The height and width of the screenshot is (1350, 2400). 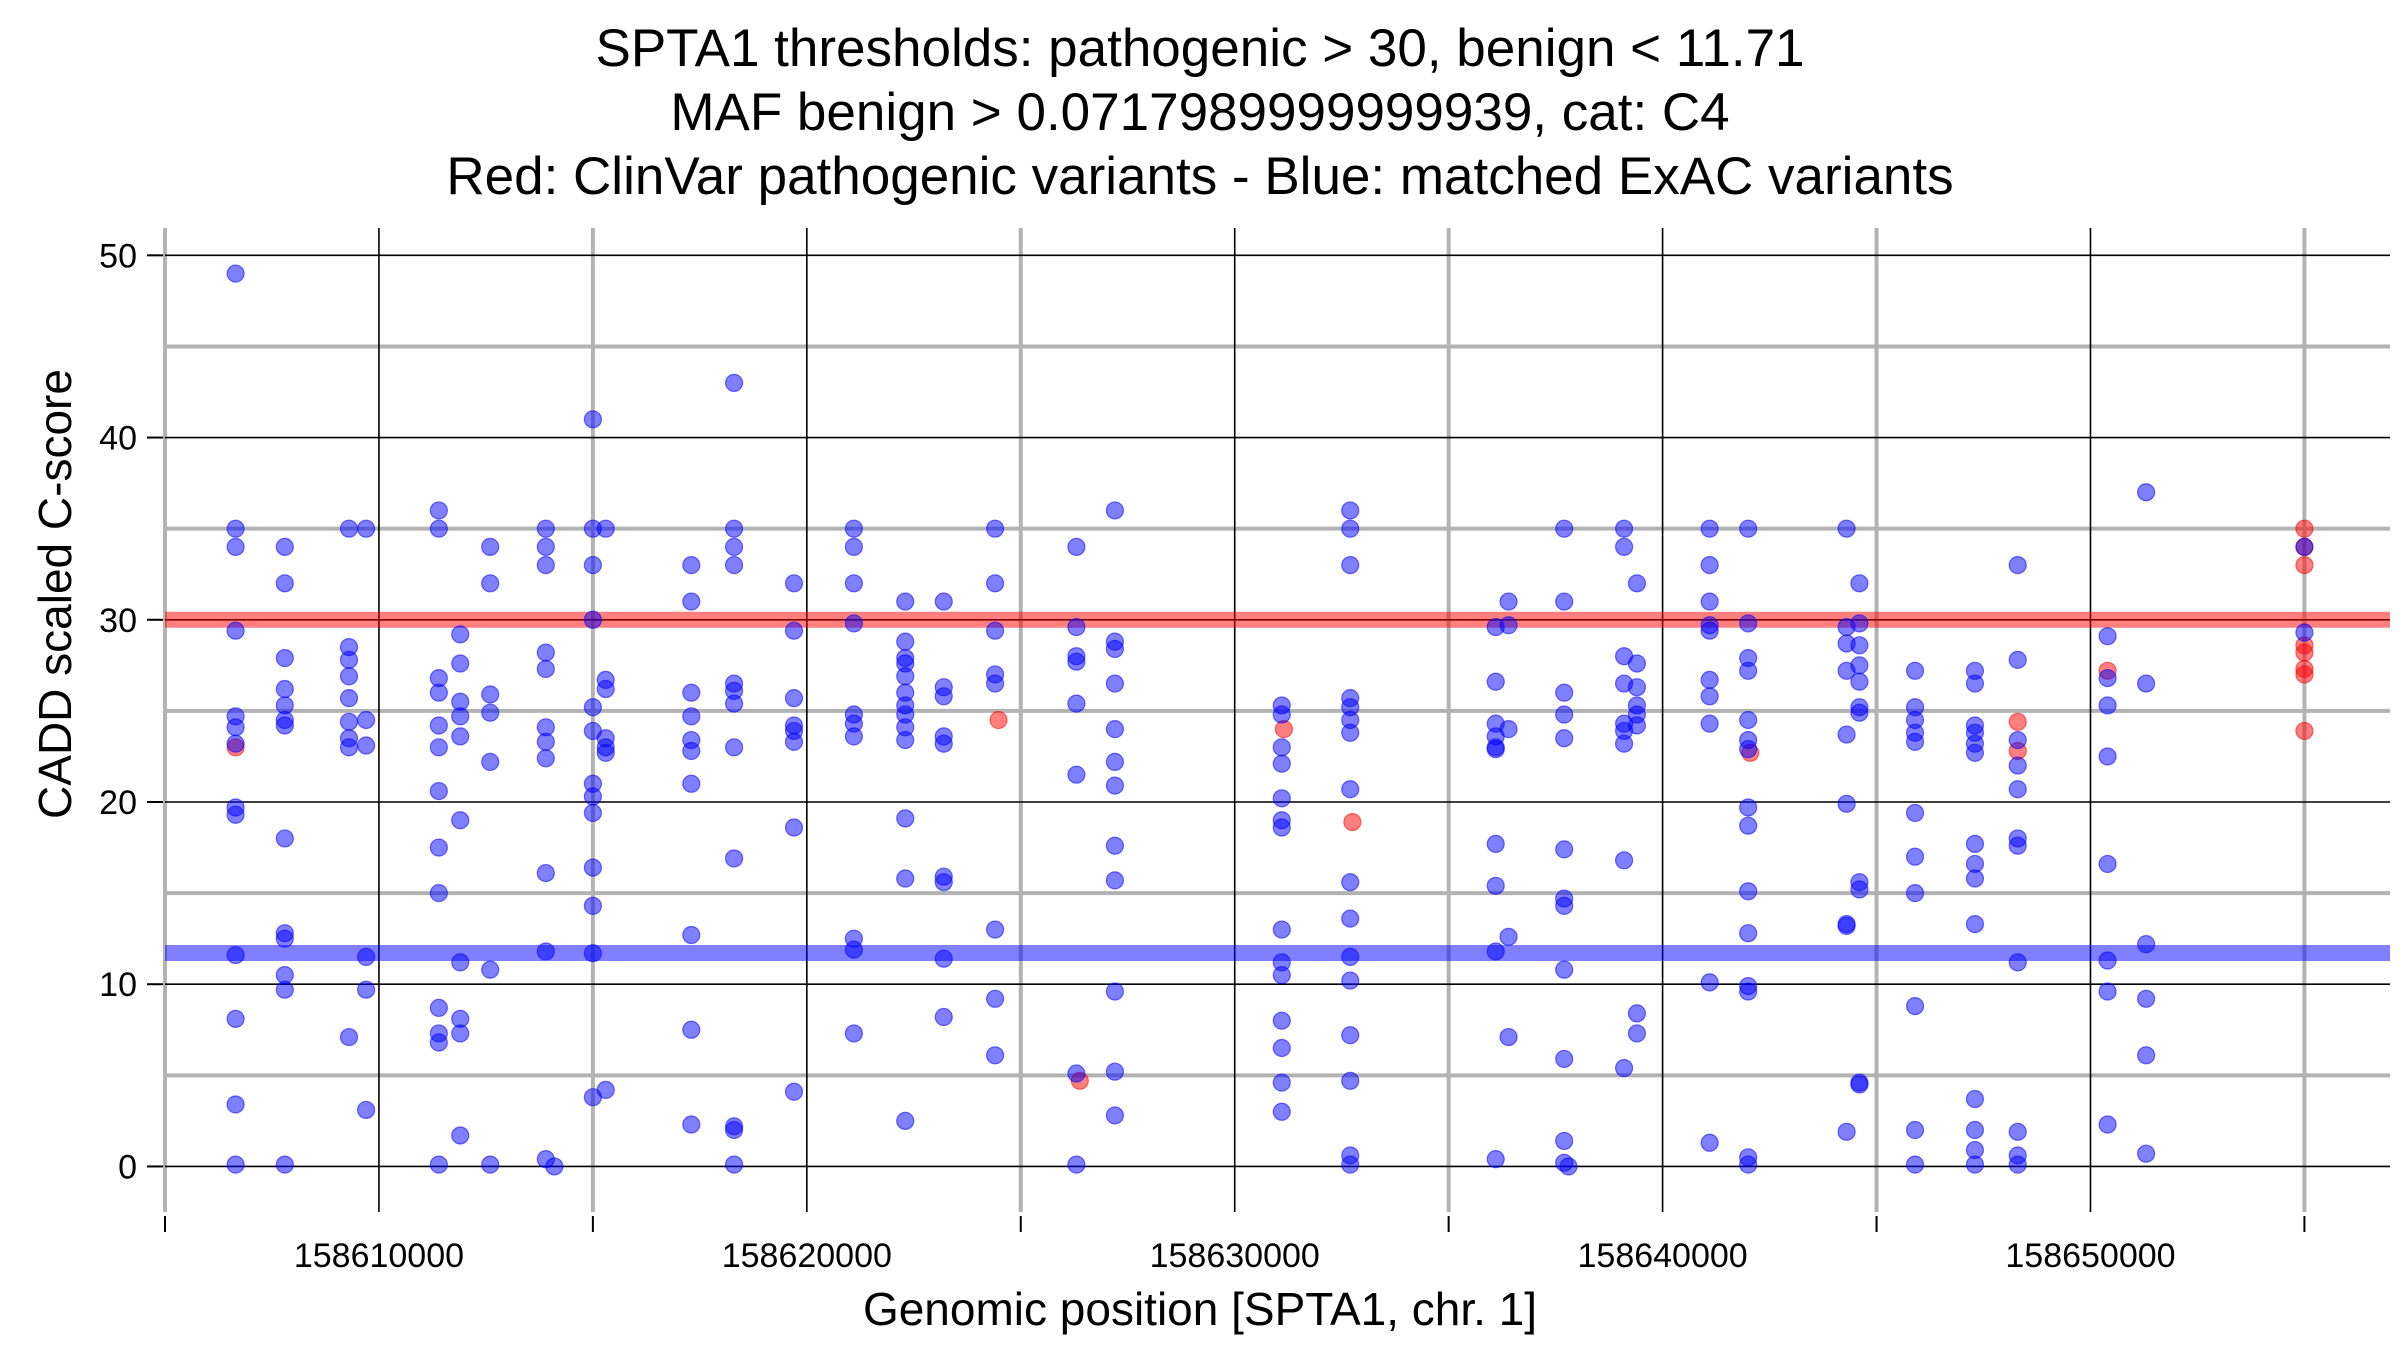 I want to click on clinvar-pathogenic-point, so click(x=2017, y=721).